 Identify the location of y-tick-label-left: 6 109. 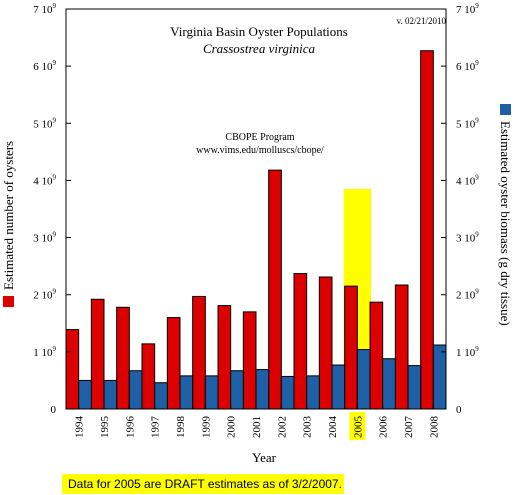
(44, 66).